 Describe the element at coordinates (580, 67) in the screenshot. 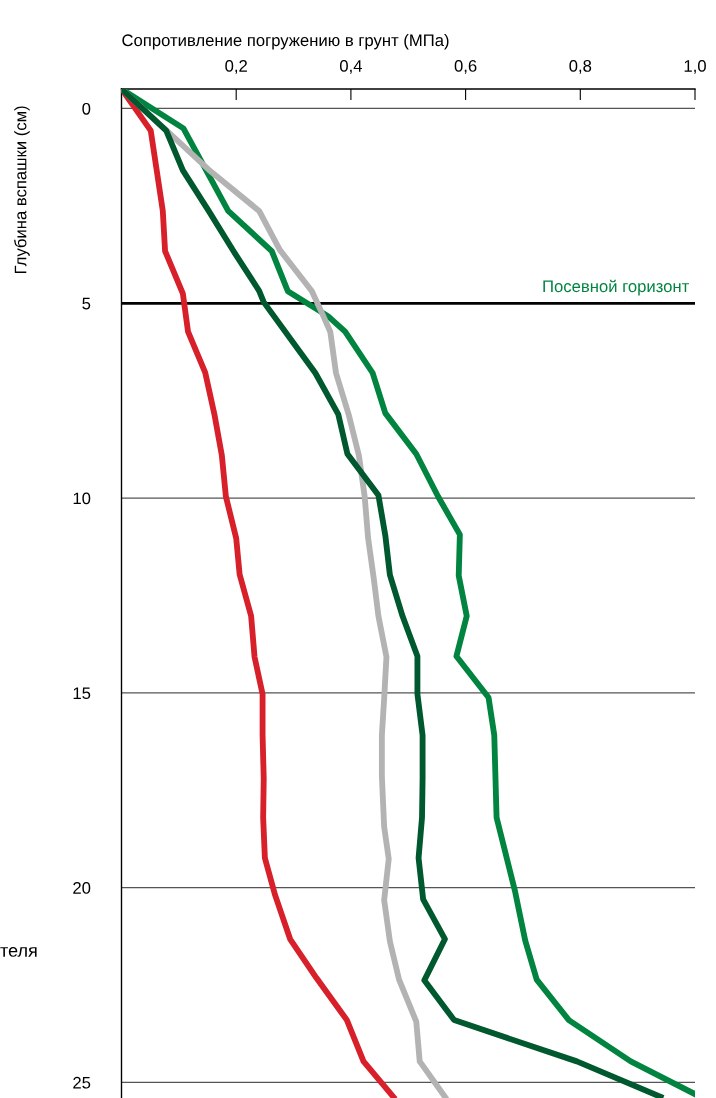

I see `x-tick-label: 0,8` at that location.